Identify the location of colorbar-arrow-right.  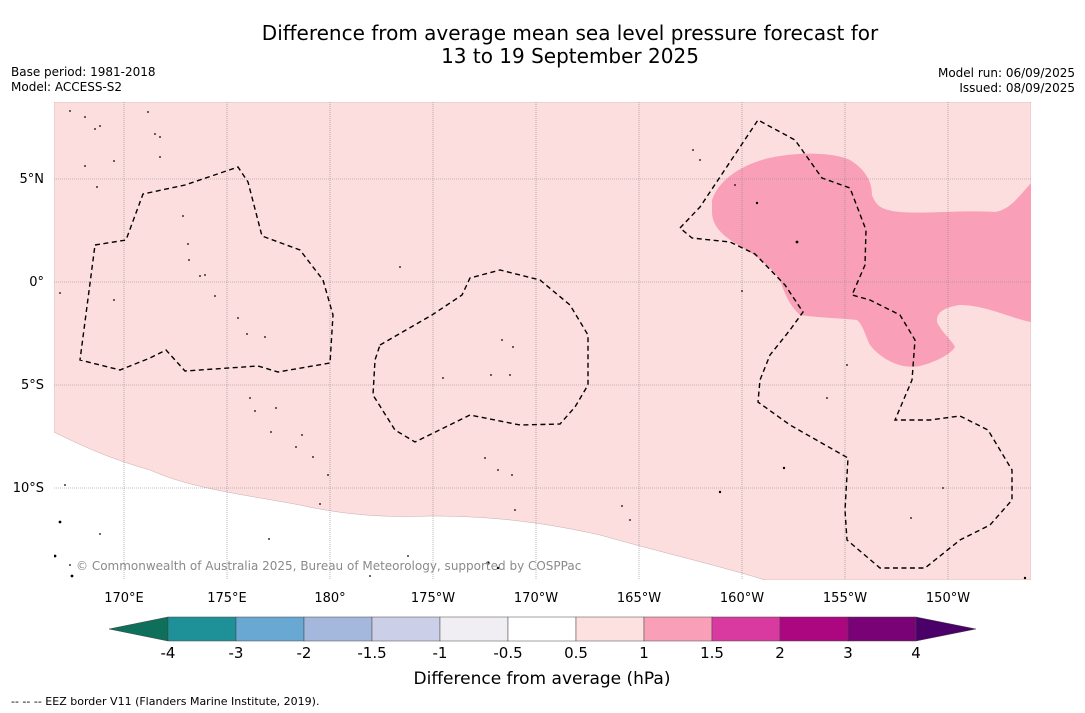
(946, 629).